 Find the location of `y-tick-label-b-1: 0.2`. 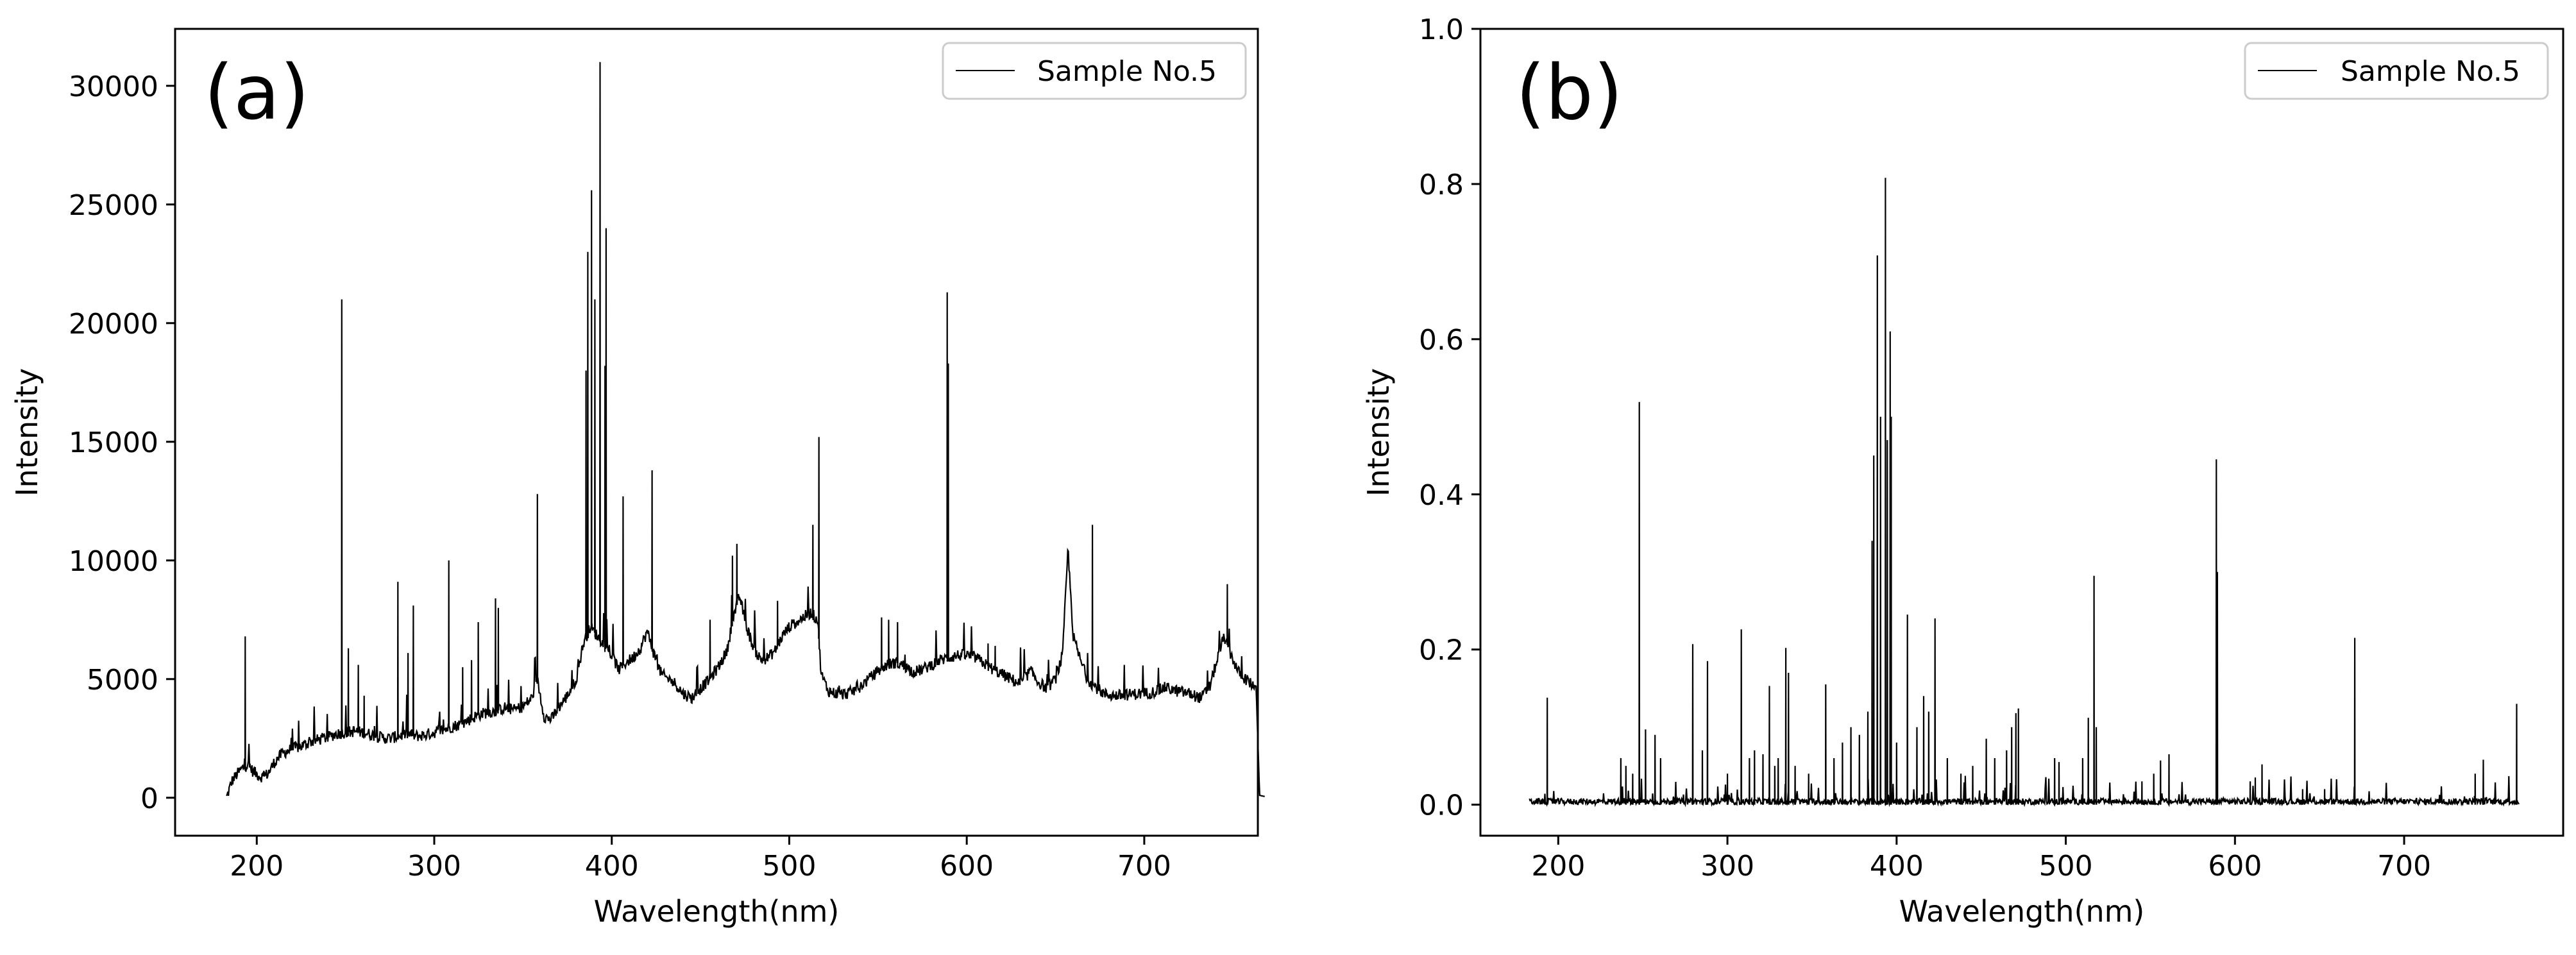

y-tick-label-b-1: 0.2 is located at coordinates (1441, 650).